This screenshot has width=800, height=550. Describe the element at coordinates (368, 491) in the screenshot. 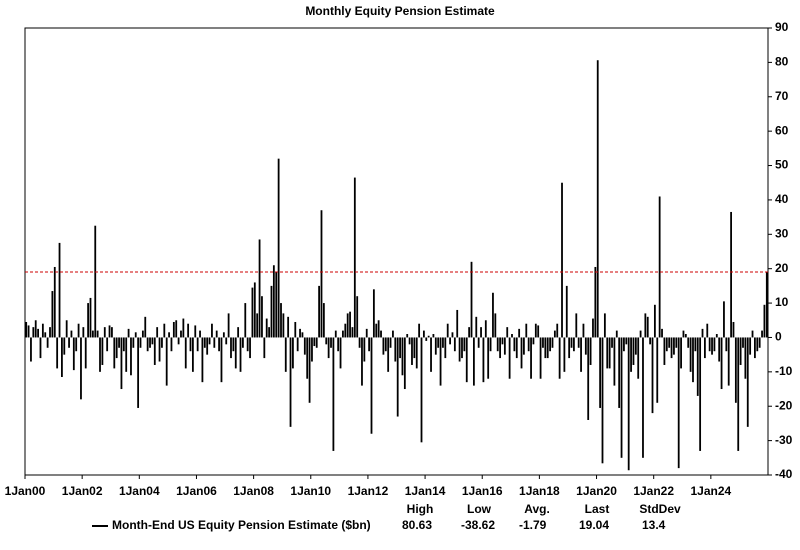

I see `x-tick-label: 1Jan12` at that location.